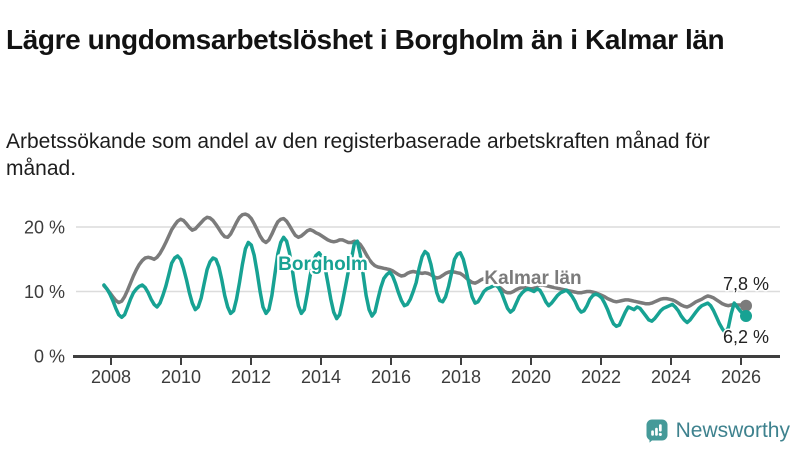 This screenshot has height=450, width=800. What do you see at coordinates (391, 377) in the screenshot?
I see `x-axis-tick-label: 2016` at bounding box center [391, 377].